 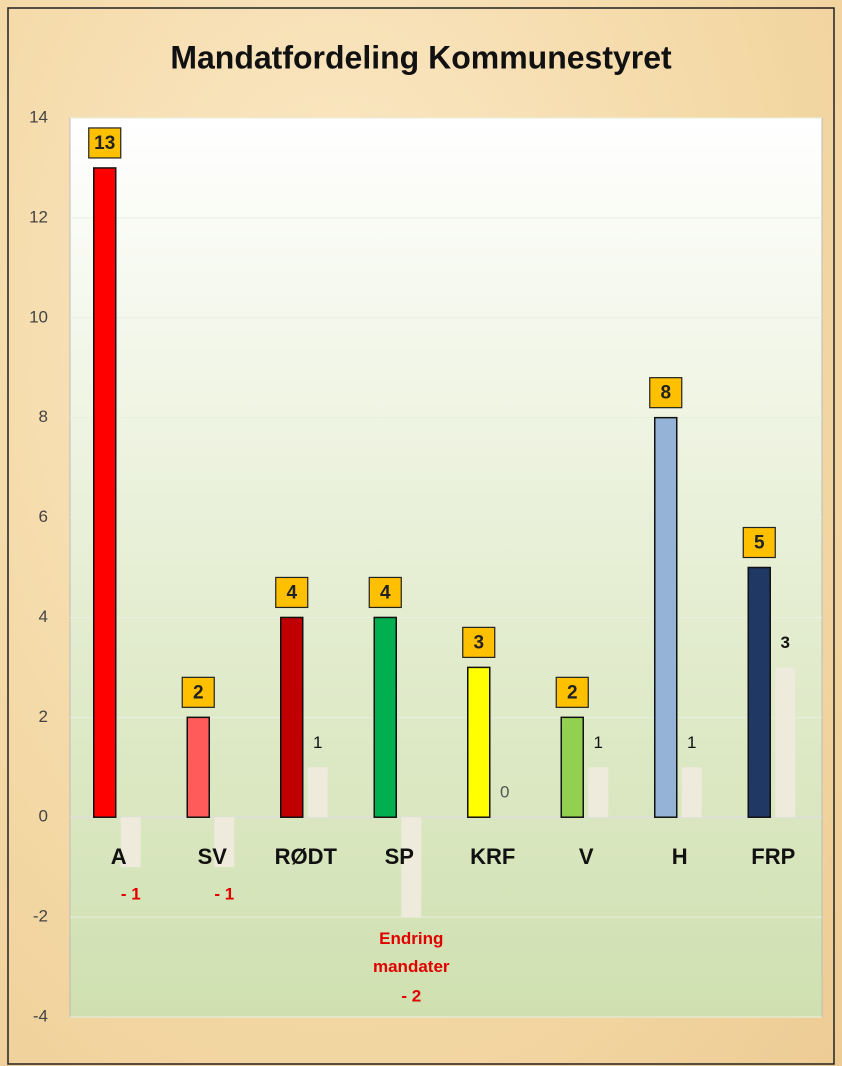 I want to click on y-tick-label: 14, so click(x=38, y=116).